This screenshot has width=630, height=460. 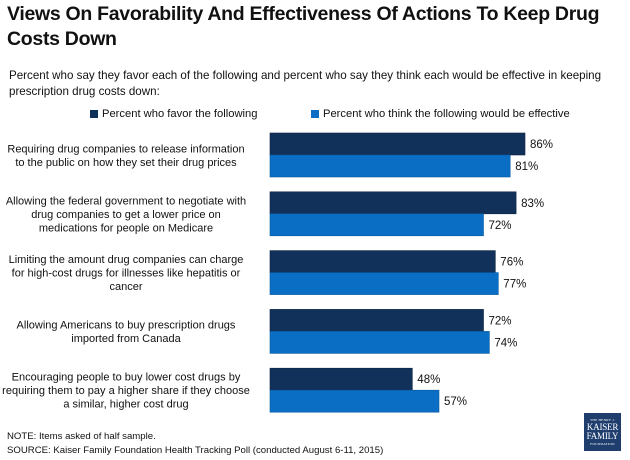 I want to click on legend-item-favor: Percent who favor the following, so click(x=173, y=114).